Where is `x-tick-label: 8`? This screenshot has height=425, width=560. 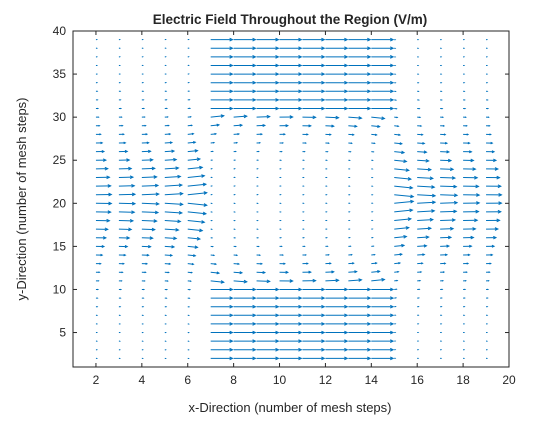 x-tick-label: 8 is located at coordinates (233, 380).